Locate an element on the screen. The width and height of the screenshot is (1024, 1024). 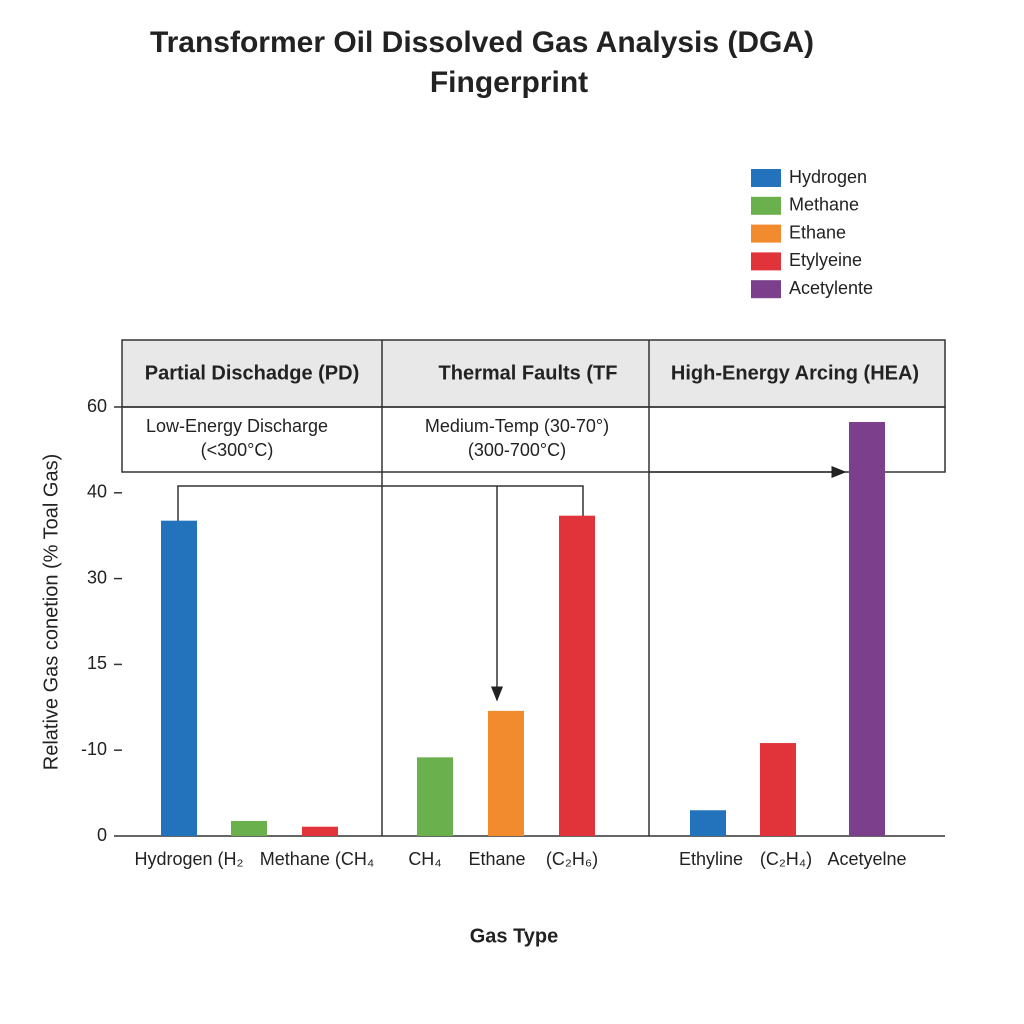
panel-notes is located at coordinates (533, 439).